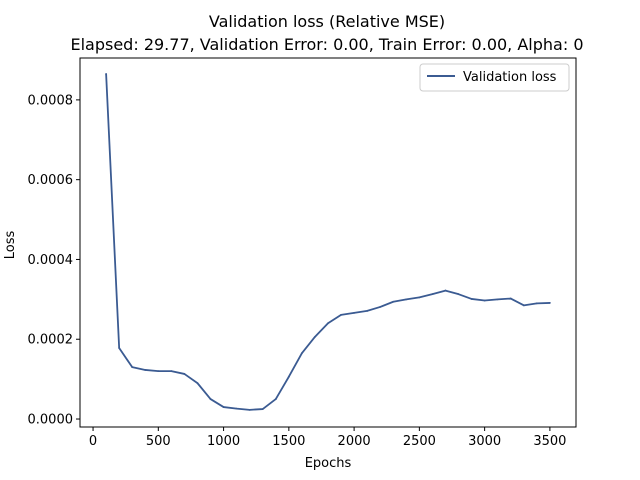 Image resolution: width=640 pixels, height=480 pixels. What do you see at coordinates (51, 420) in the screenshot?
I see `y-tick-label: 0.0000` at bounding box center [51, 420].